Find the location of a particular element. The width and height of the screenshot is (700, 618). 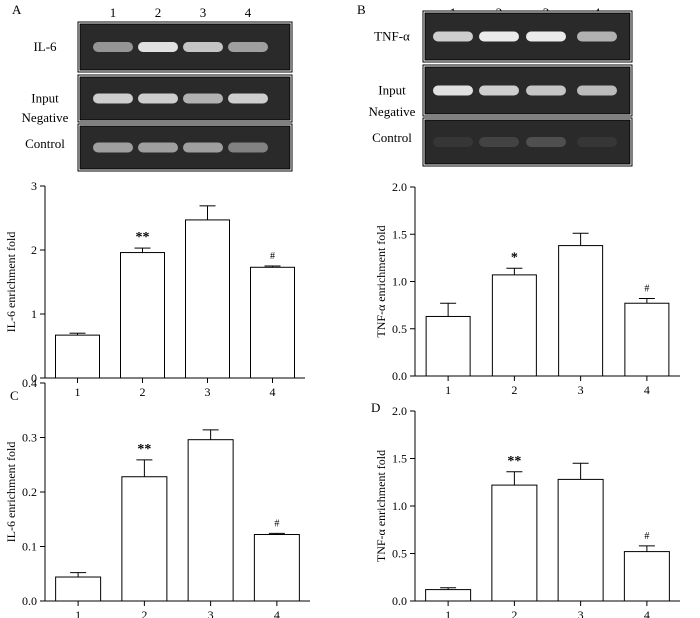

y-tick-label: 0.4 is located at coordinates (29, 383).